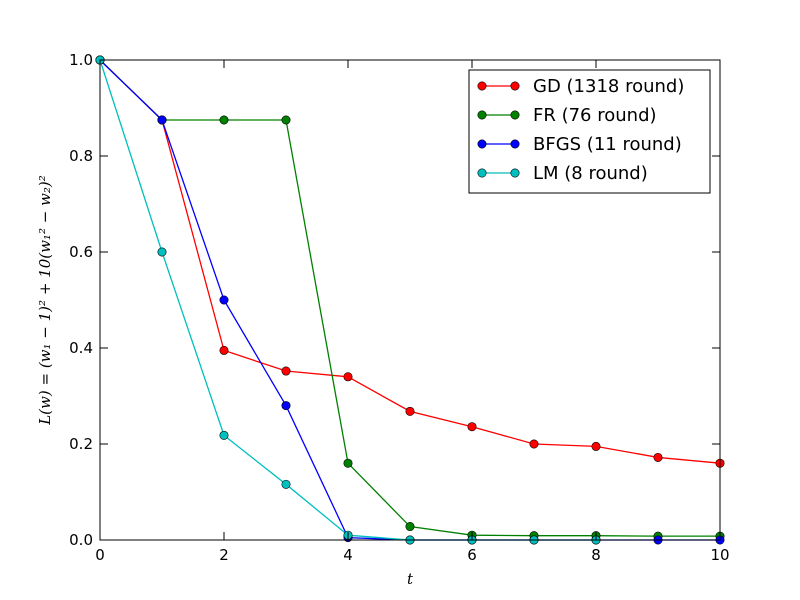  I want to click on legend-item: FR (76 round), so click(567, 115).